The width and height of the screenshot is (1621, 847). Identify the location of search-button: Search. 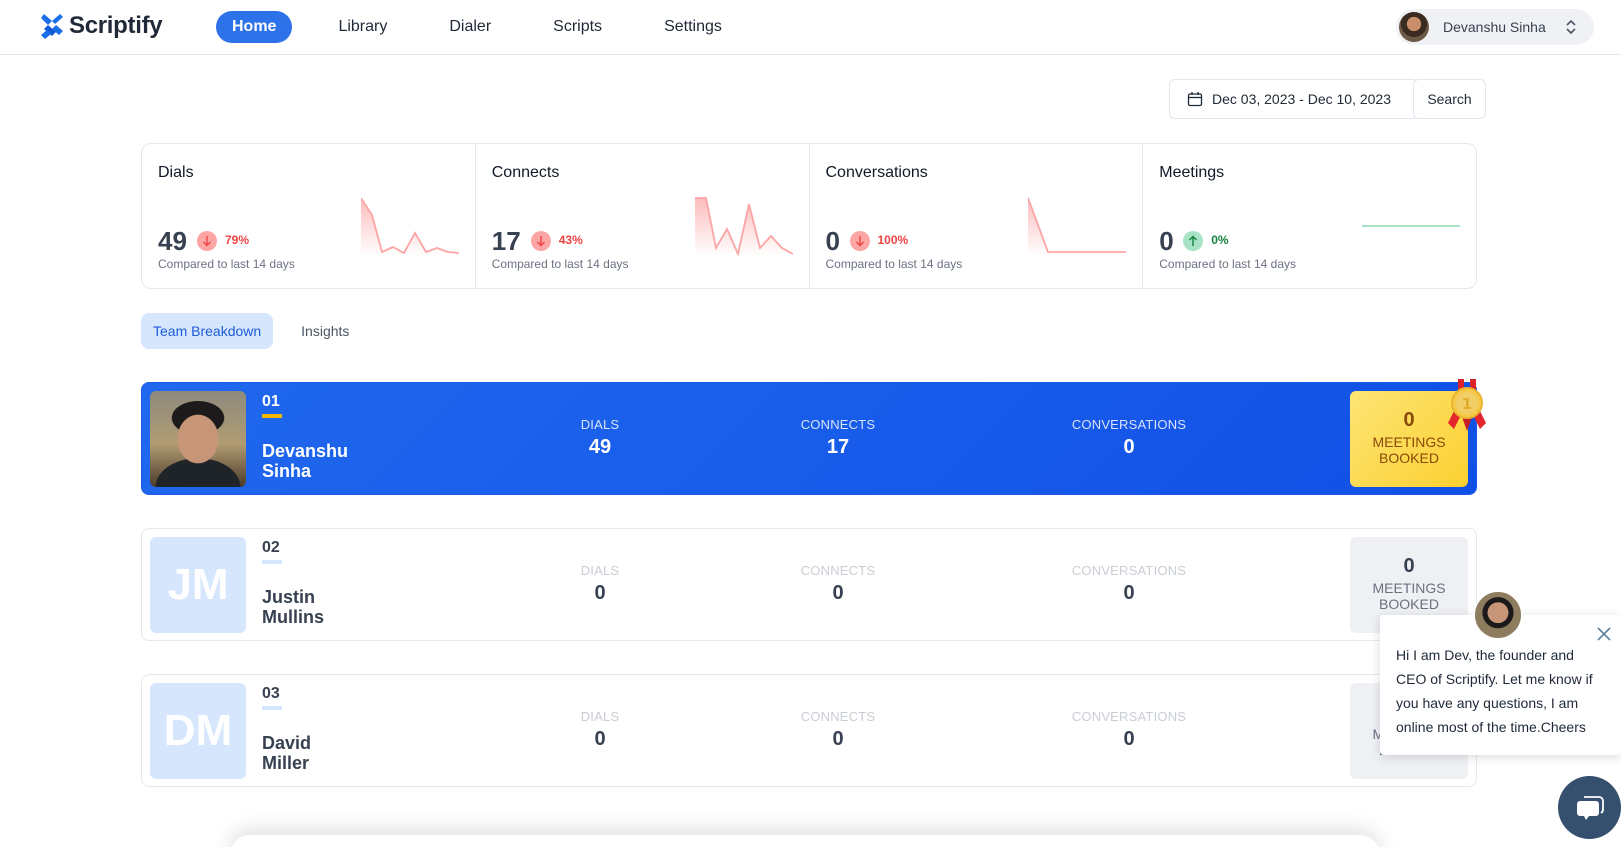
(1449, 99).